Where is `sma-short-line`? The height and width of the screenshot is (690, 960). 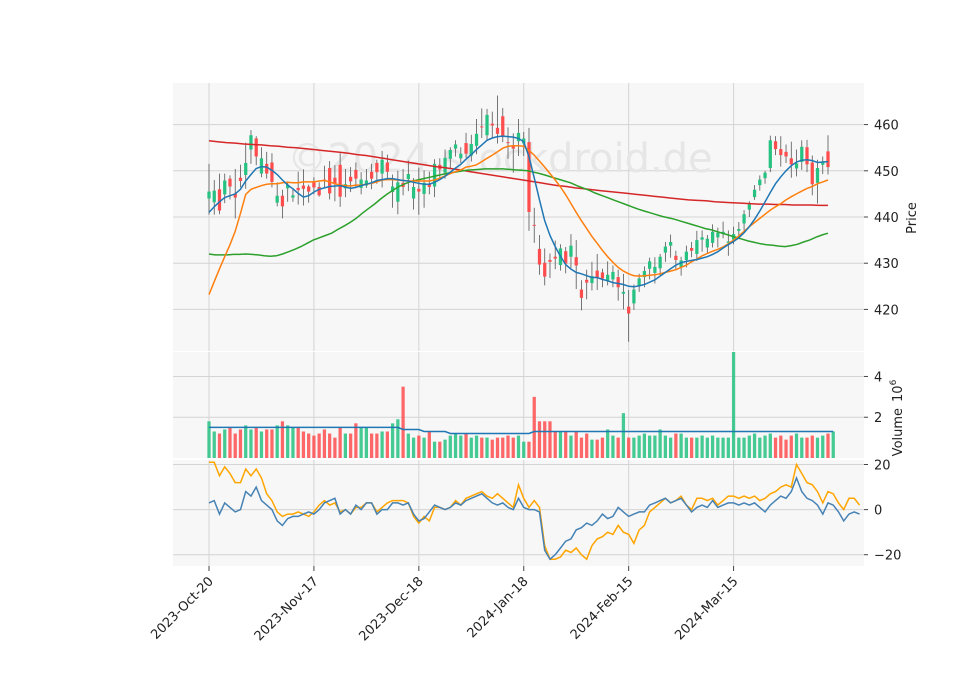 sma-short-line is located at coordinates (518, 211).